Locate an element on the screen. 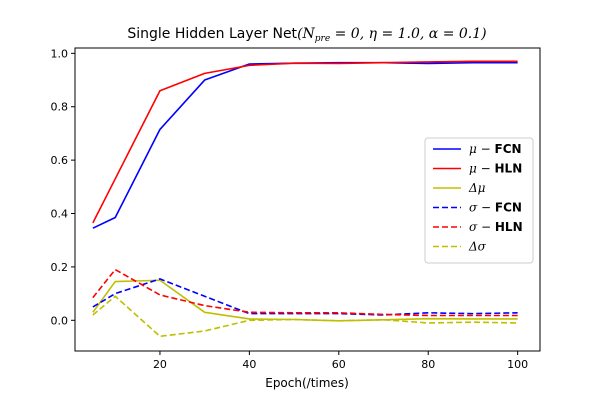 The height and width of the screenshot is (400, 600). x-tick-label: 80 is located at coordinates (428, 364).